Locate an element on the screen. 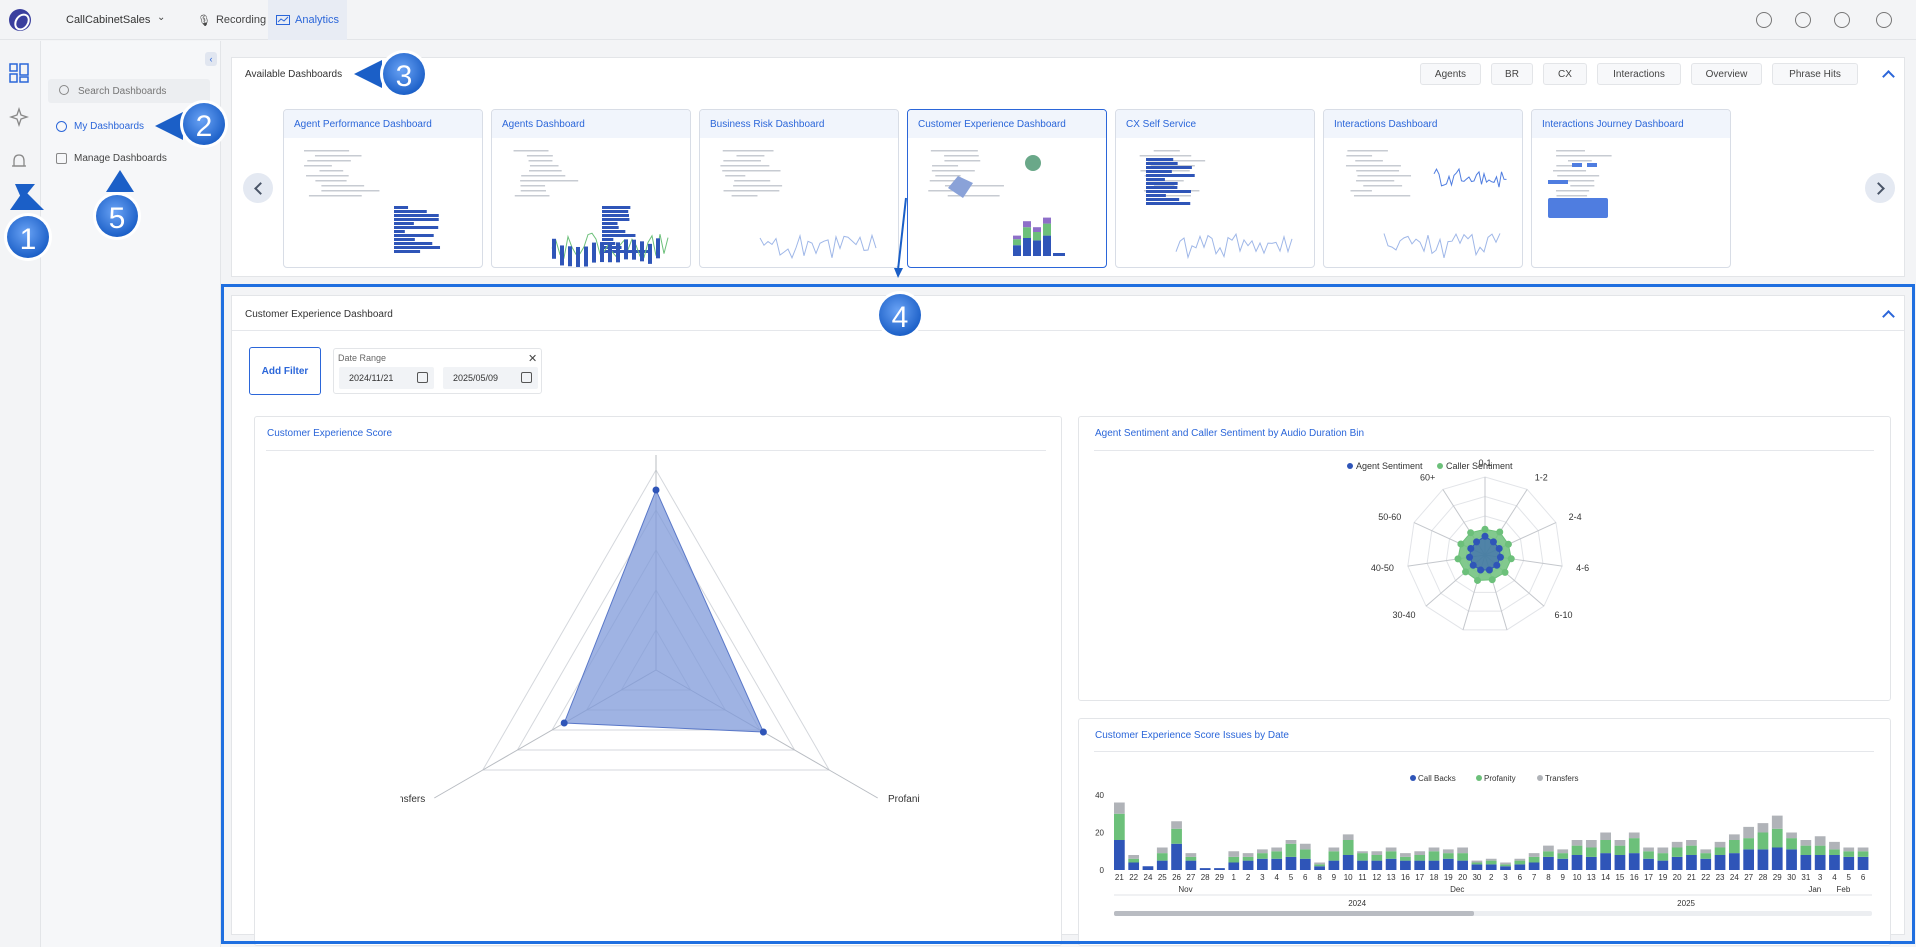 This screenshot has height=947, width=1916. x-tick-label: 22 is located at coordinates (1705, 877).